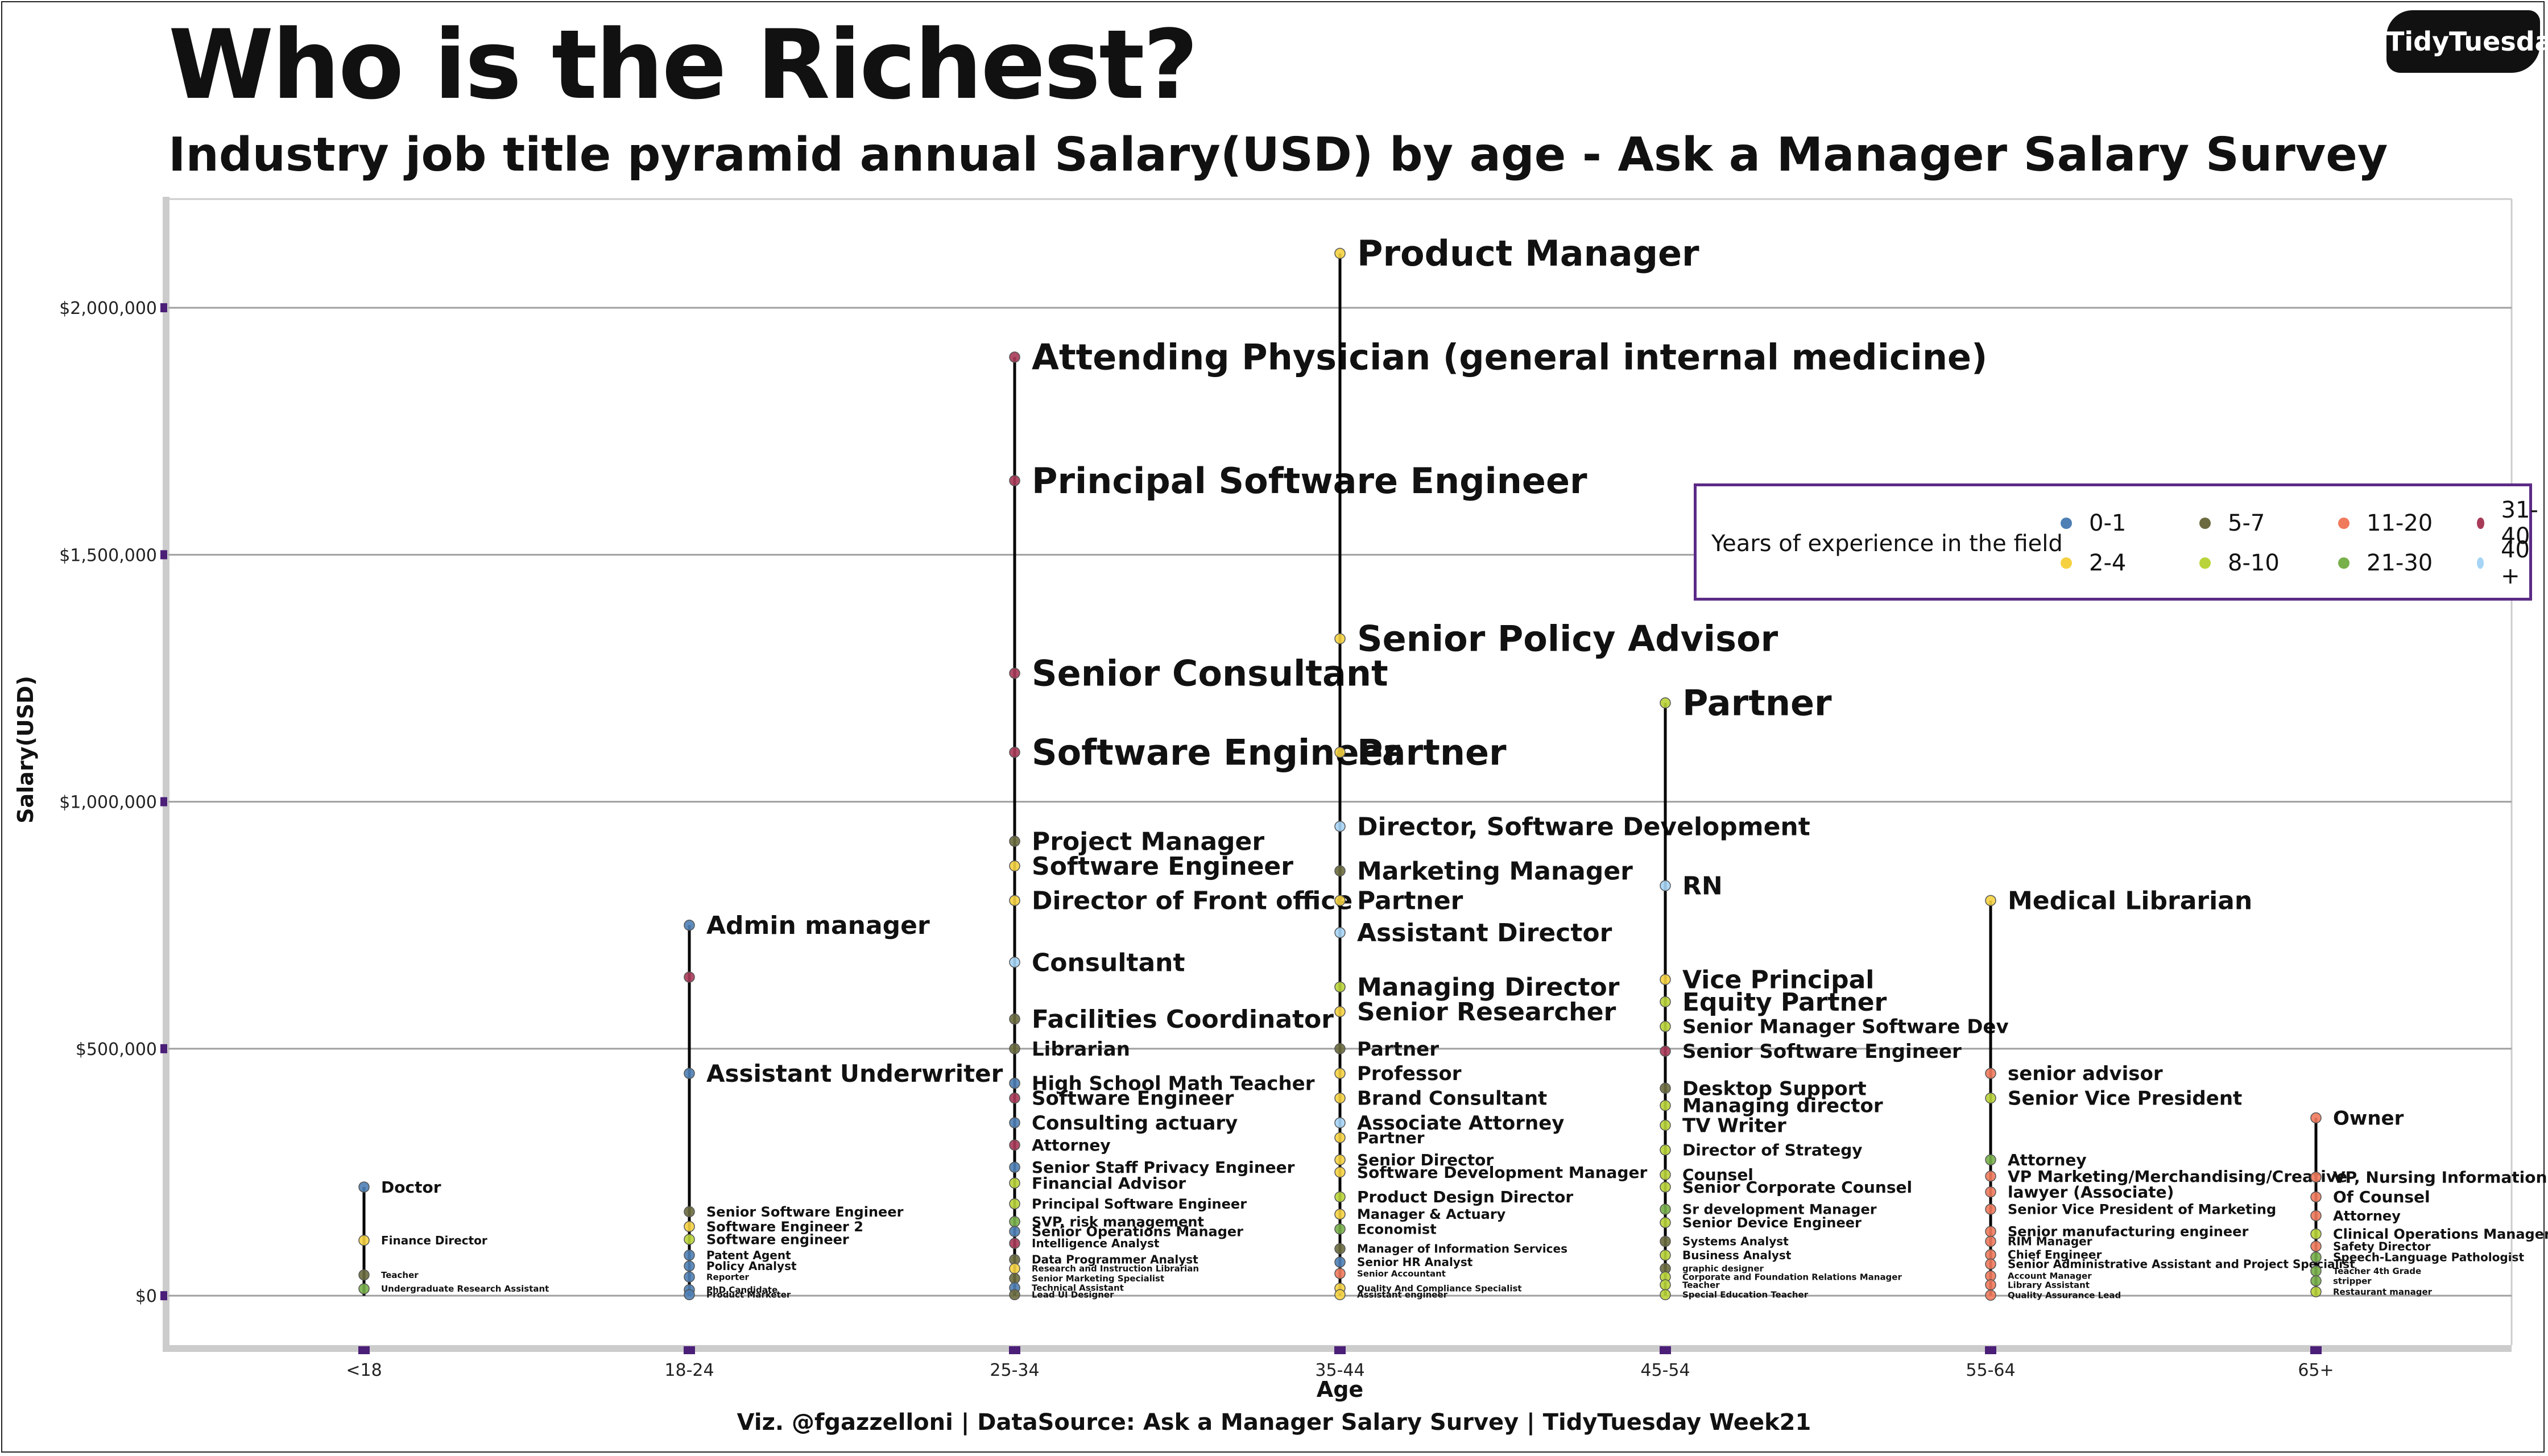  What do you see at coordinates (434, 1240) in the screenshot?
I see `point-label: Finance Director` at bounding box center [434, 1240].